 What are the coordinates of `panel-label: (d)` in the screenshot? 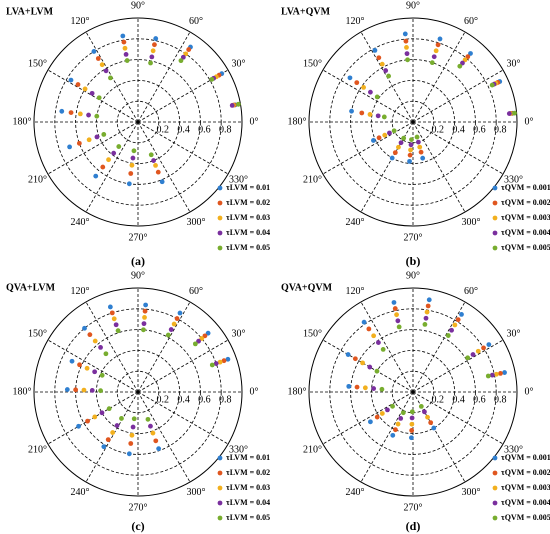 It's located at (413, 526).